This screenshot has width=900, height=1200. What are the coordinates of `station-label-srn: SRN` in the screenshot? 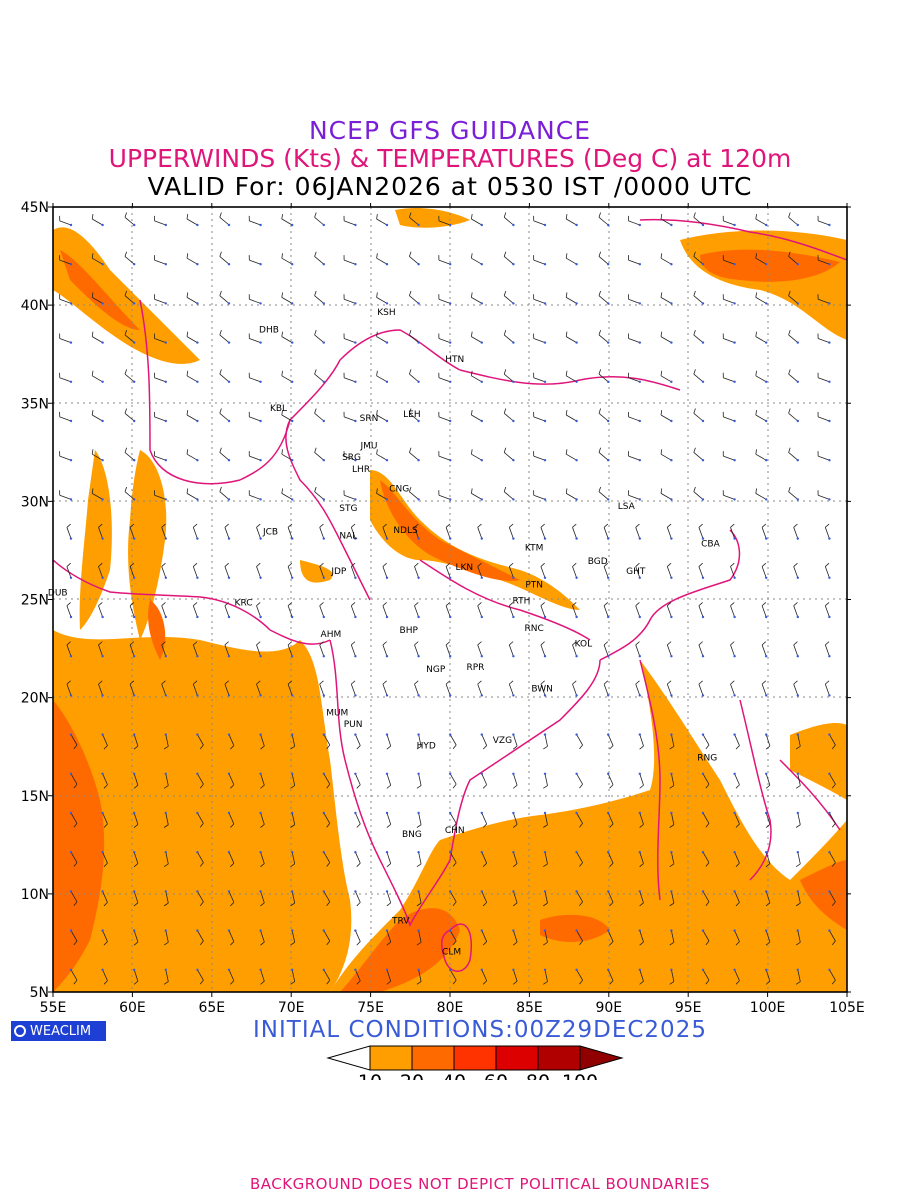 It's located at (369, 419).